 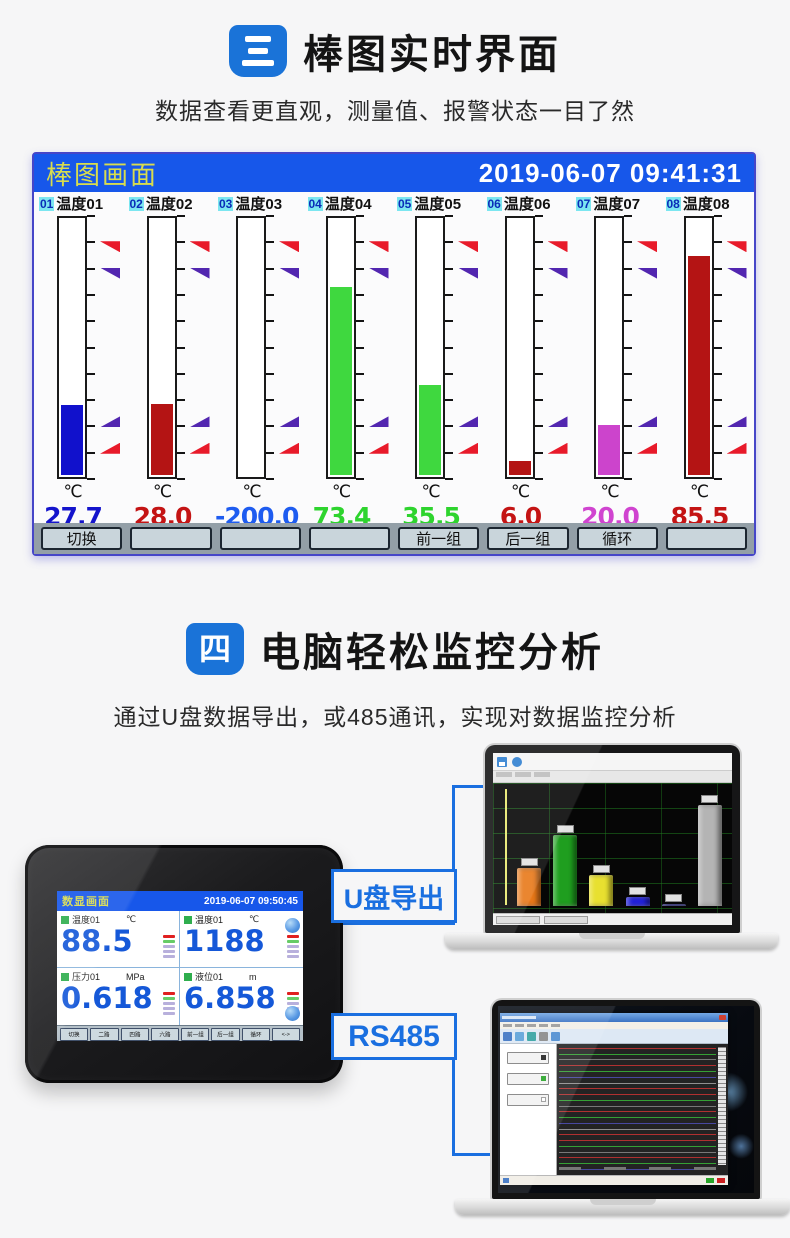 I want to click on cell-name: 压力01, so click(x=86, y=976).